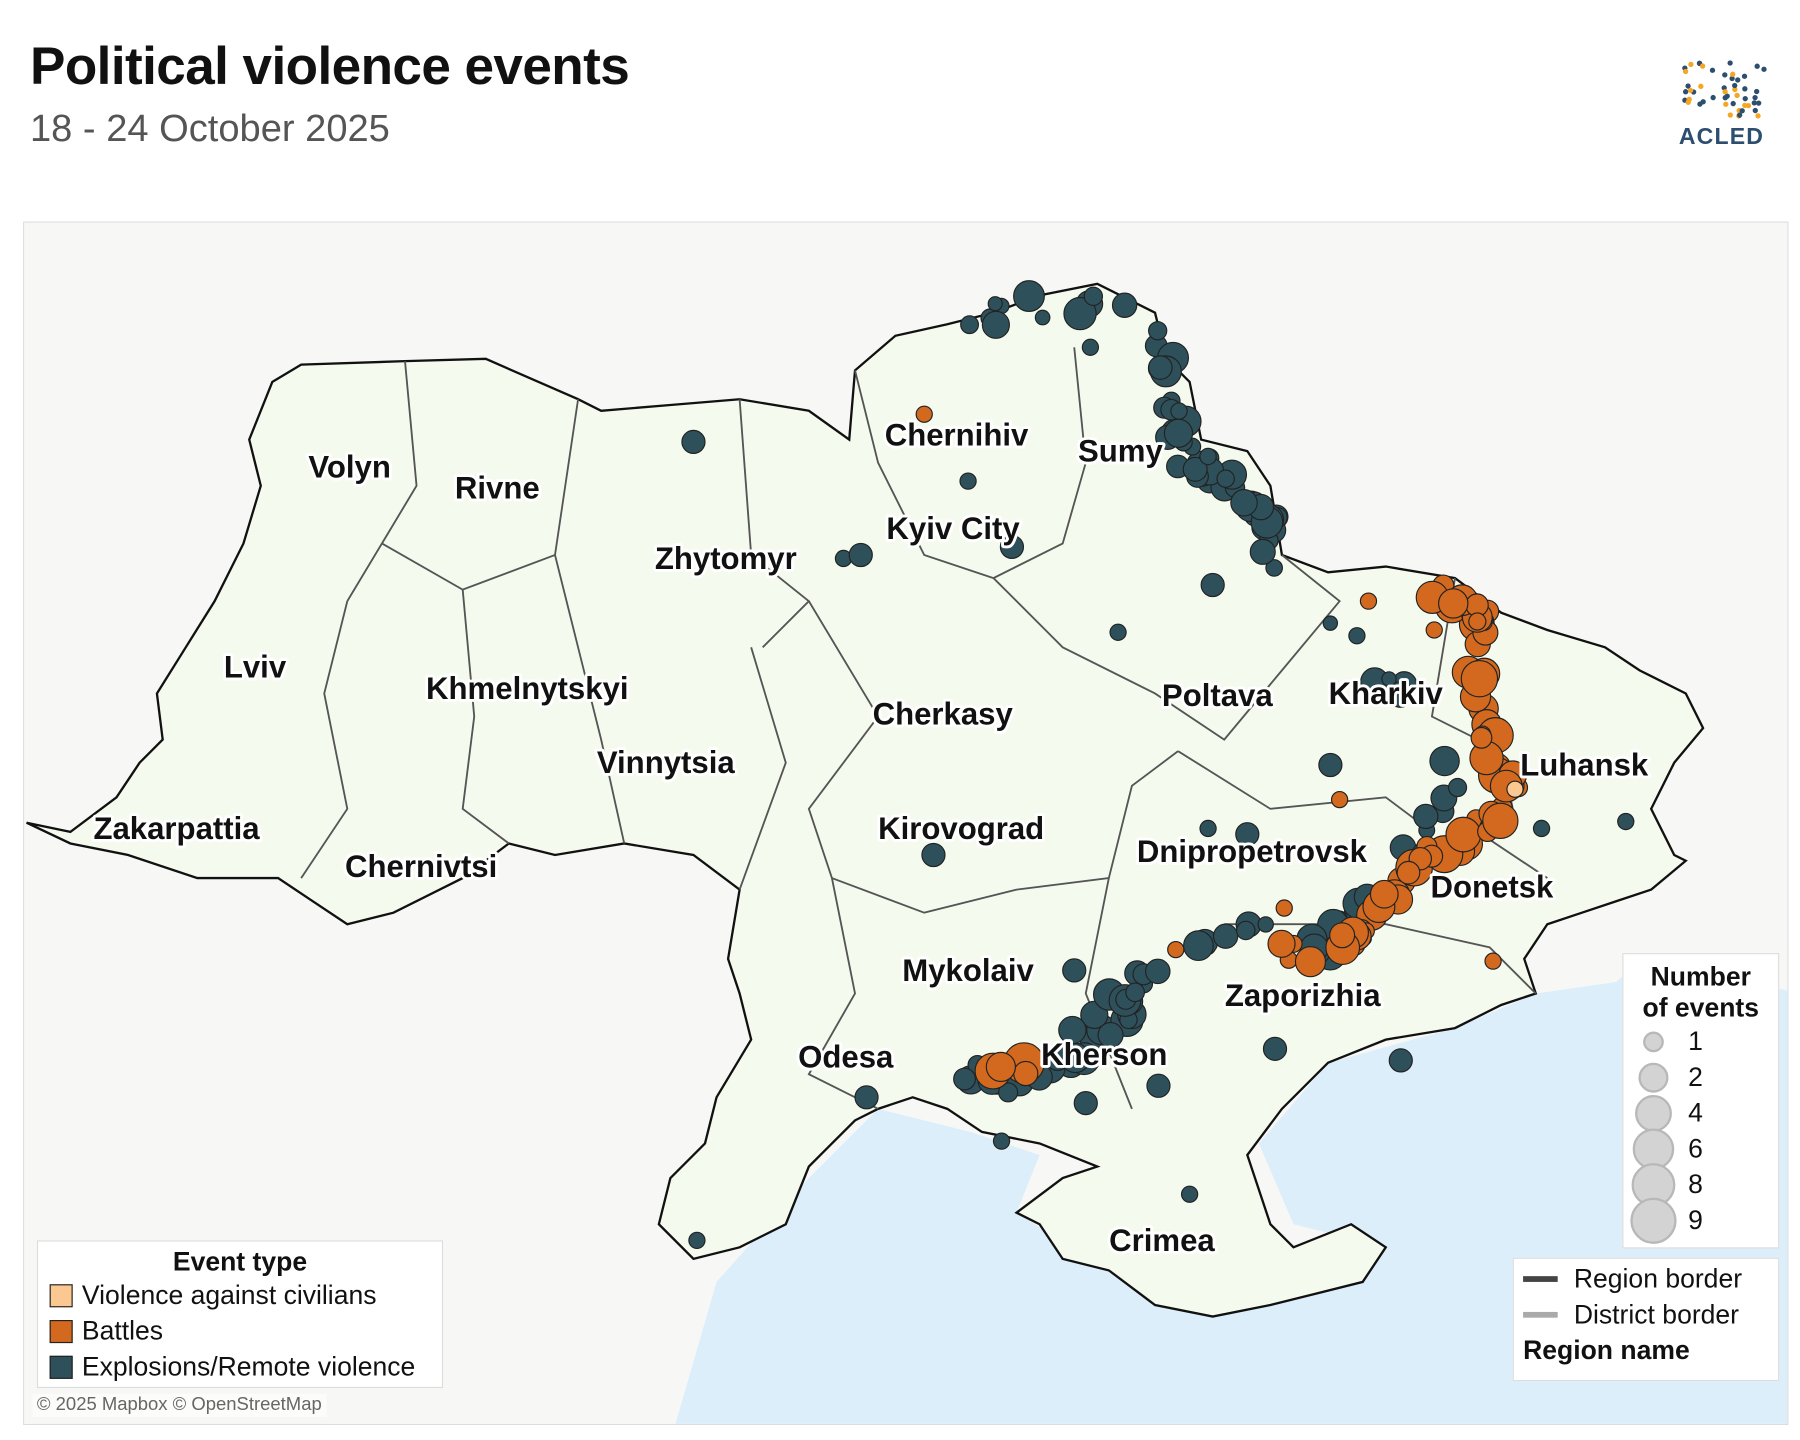  What do you see at coordinates (968, 970) in the screenshot?
I see `region-label-mykolaiv: Mykolaiv` at bounding box center [968, 970].